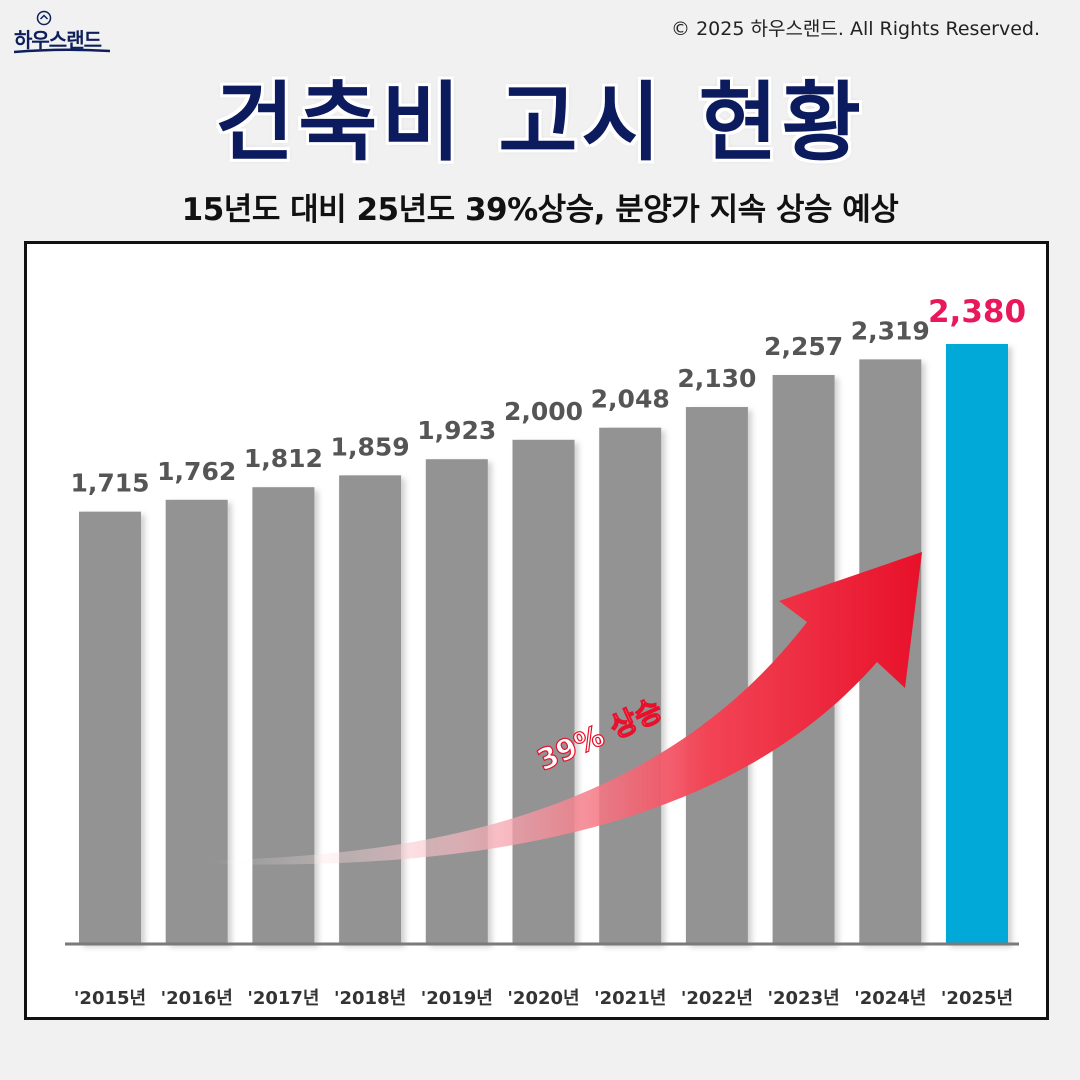 This screenshot has width=1080, height=1080. Describe the element at coordinates (457, 998) in the screenshot. I see `category-label: '2019년` at that location.